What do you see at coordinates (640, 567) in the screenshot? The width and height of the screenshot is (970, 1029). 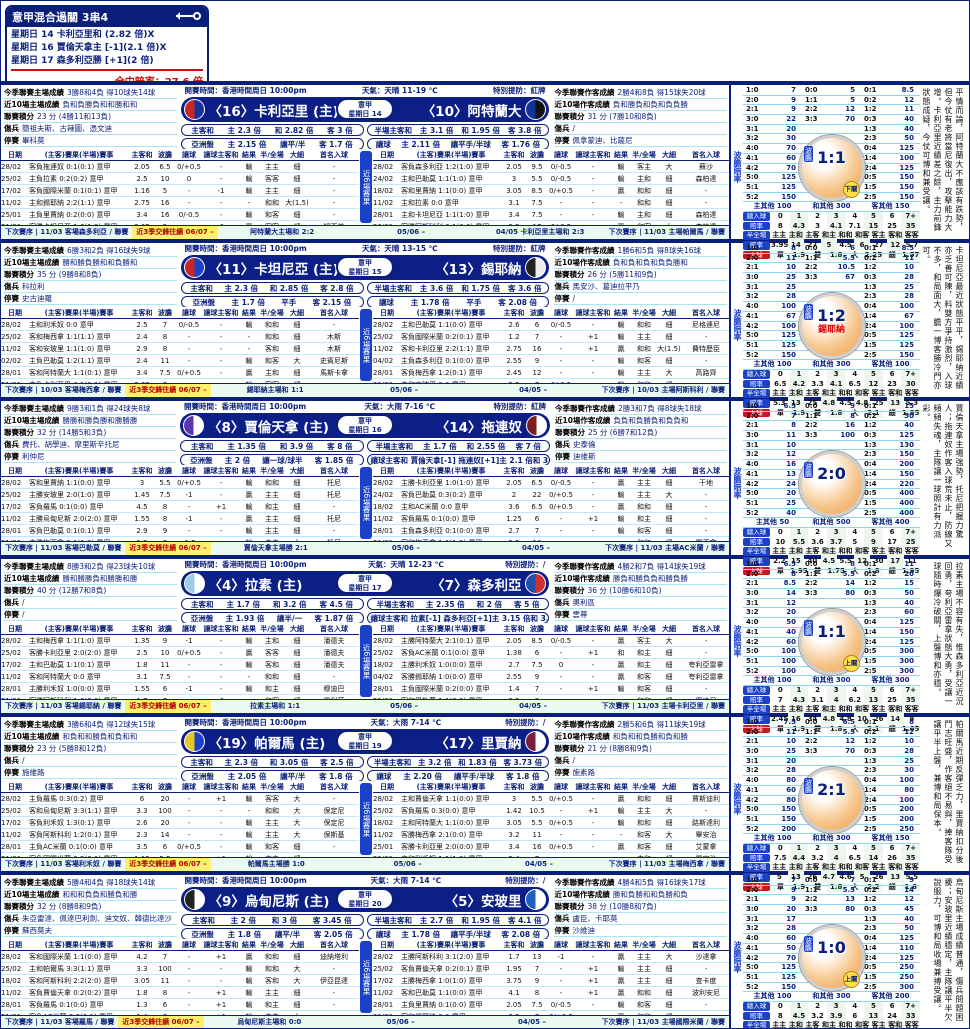 I see `record-line: 今季聯賽作客成績 4勝2和7負 得14球失19球` at bounding box center [640, 567].